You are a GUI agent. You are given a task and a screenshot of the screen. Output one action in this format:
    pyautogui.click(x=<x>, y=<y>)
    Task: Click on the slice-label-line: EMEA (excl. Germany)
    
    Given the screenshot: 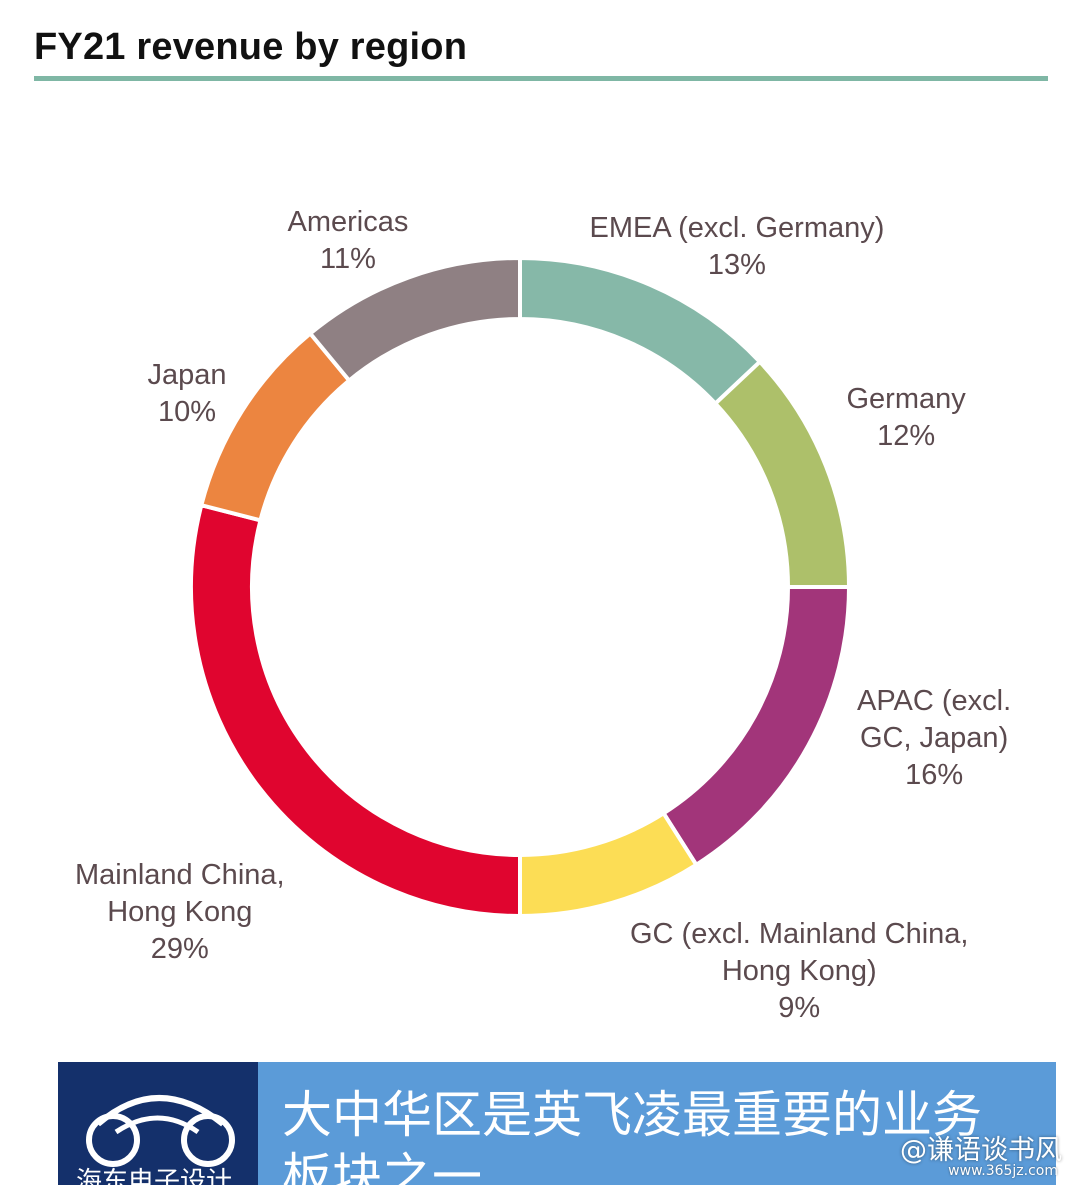 What is the action you would take?
    pyautogui.click(x=737, y=228)
    